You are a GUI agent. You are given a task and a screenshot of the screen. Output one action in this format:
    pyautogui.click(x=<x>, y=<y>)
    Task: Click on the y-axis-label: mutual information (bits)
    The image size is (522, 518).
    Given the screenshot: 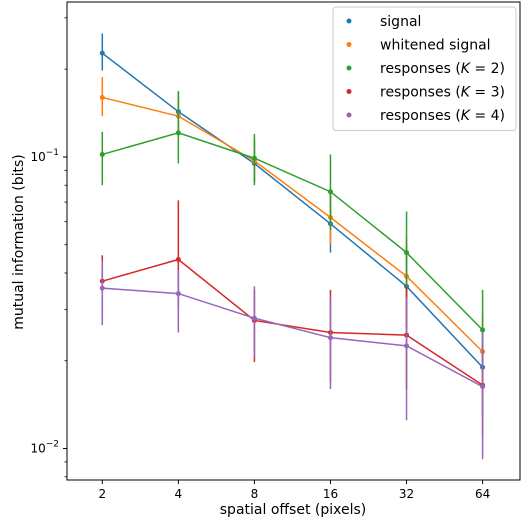 What is the action you would take?
    pyautogui.click(x=19, y=242)
    